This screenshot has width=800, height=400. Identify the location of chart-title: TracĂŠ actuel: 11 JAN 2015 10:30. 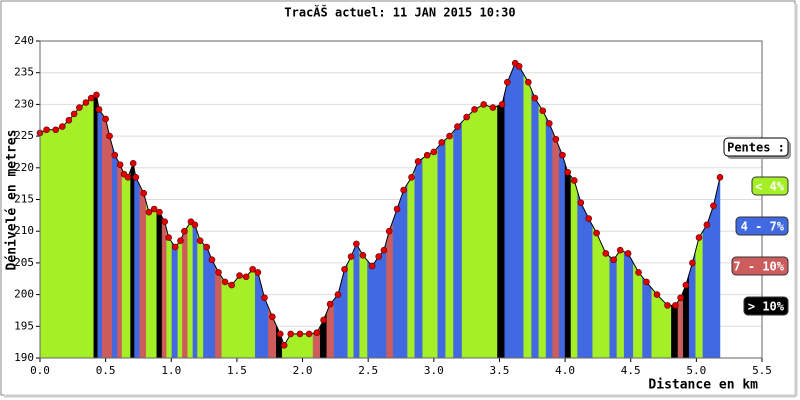
(399, 12).